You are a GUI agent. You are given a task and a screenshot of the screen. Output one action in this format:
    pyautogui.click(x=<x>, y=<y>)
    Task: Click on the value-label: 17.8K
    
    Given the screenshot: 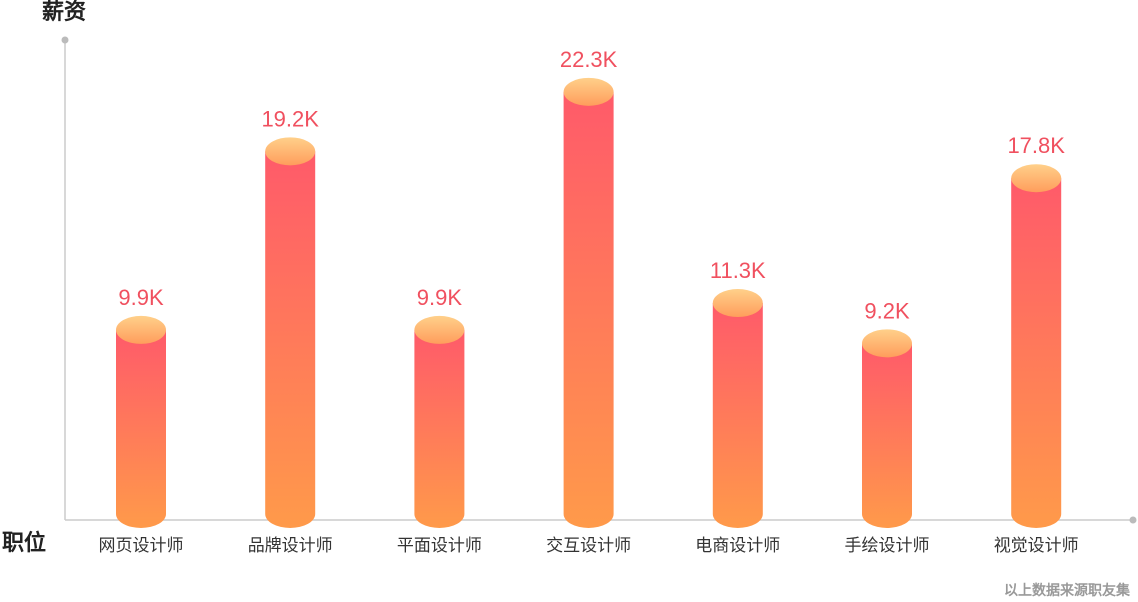 What is the action you would take?
    pyautogui.click(x=1036, y=145)
    